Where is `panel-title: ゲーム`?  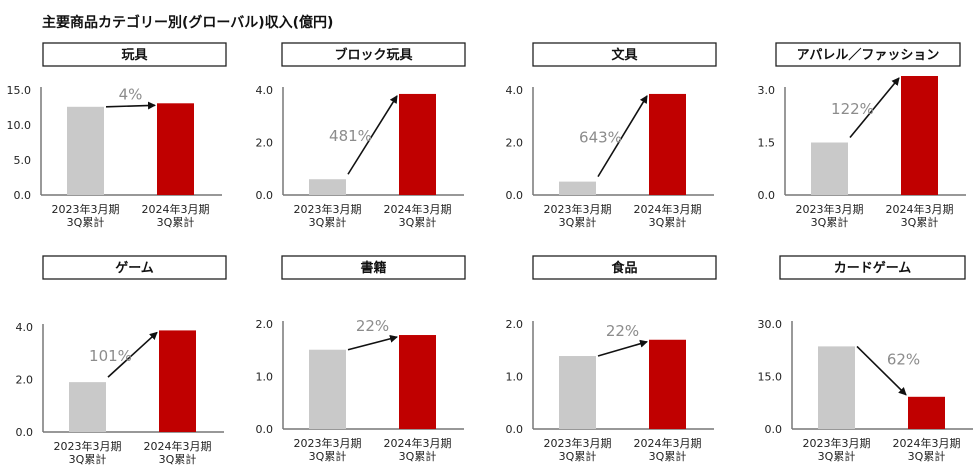 panel-title: ゲーム is located at coordinates (134, 268).